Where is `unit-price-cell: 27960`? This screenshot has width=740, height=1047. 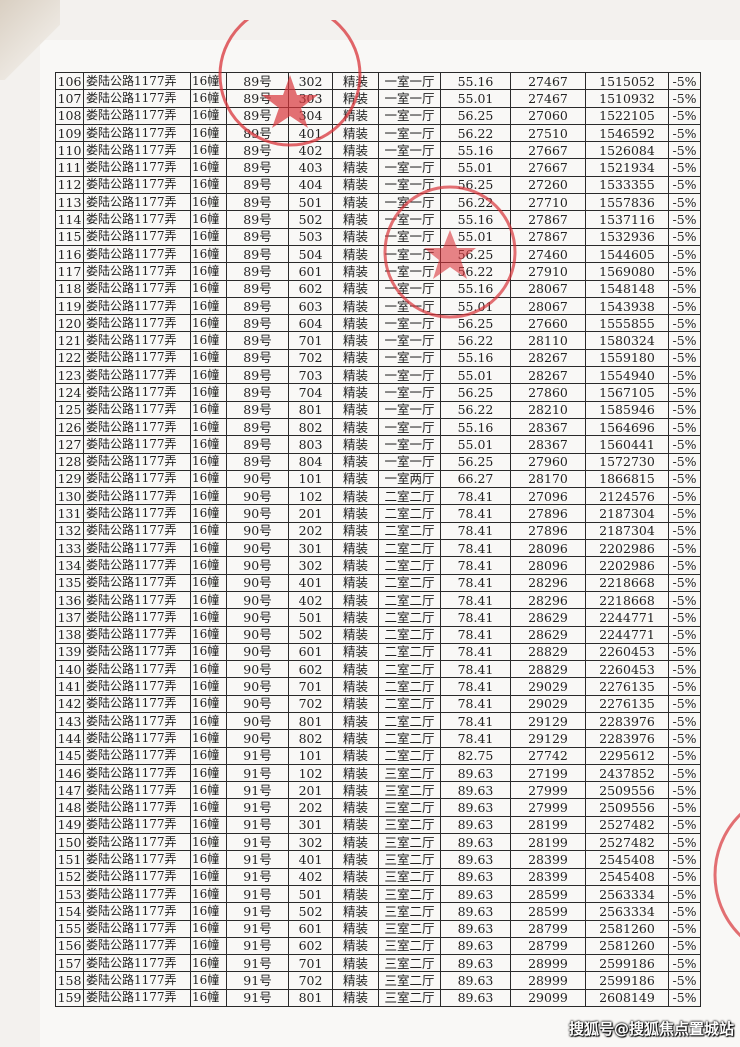 unit-price-cell: 27960 is located at coordinates (548, 461).